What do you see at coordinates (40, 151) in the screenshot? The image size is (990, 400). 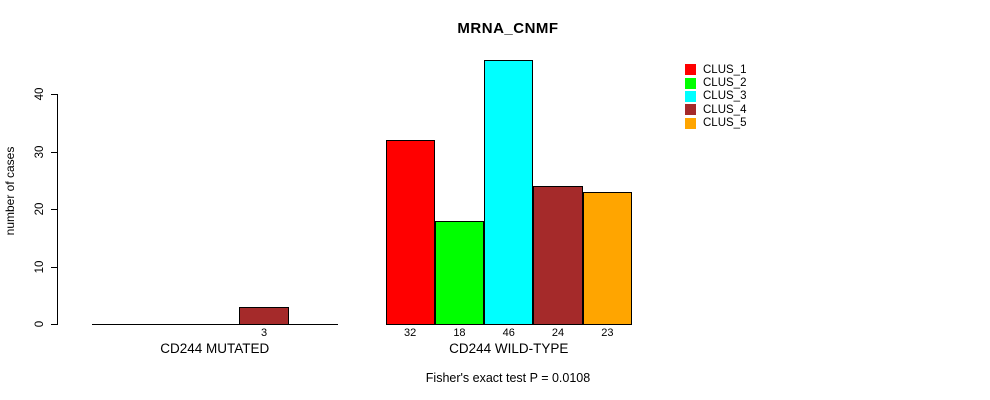 I see `y-axis-tick-label: 30` at bounding box center [40, 151].